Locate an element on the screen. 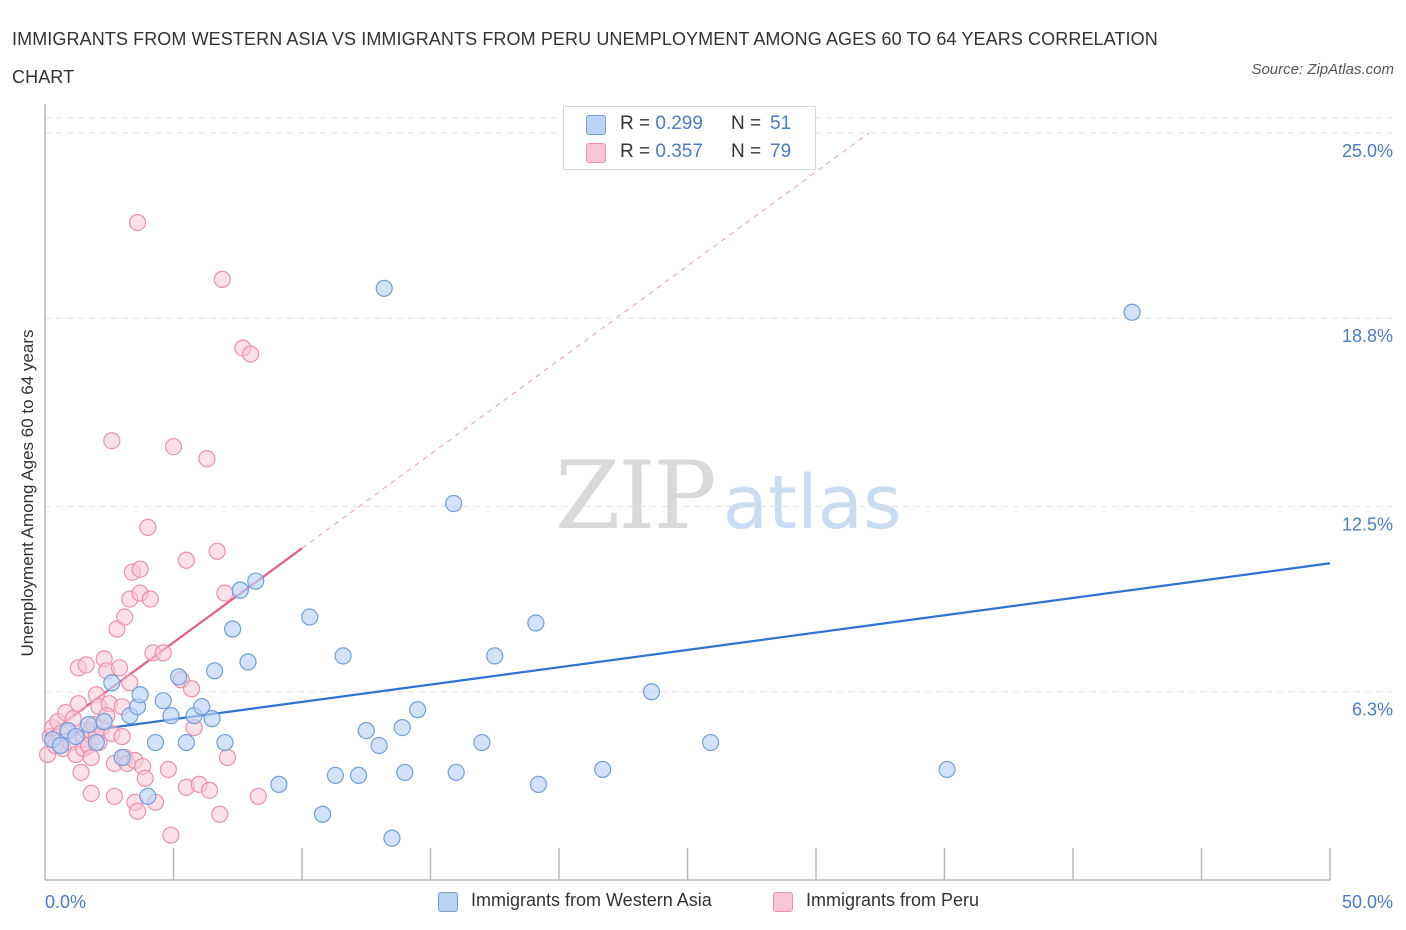  y-tick-label: 6.3% is located at coordinates (1372, 710).